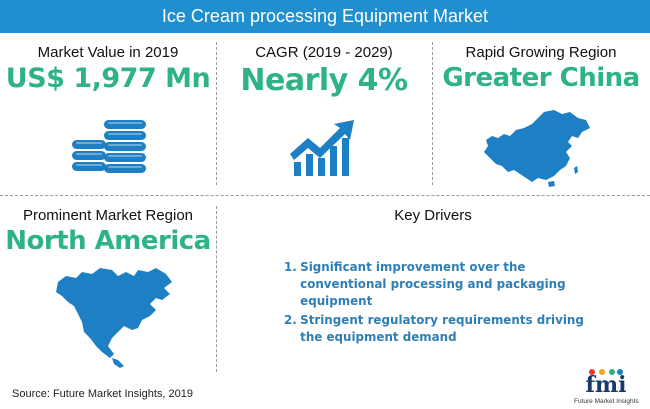 Image resolution: width=650 pixels, height=409 pixels. I want to click on page-title: Ice Cream processing Equipment Market, so click(325, 16).